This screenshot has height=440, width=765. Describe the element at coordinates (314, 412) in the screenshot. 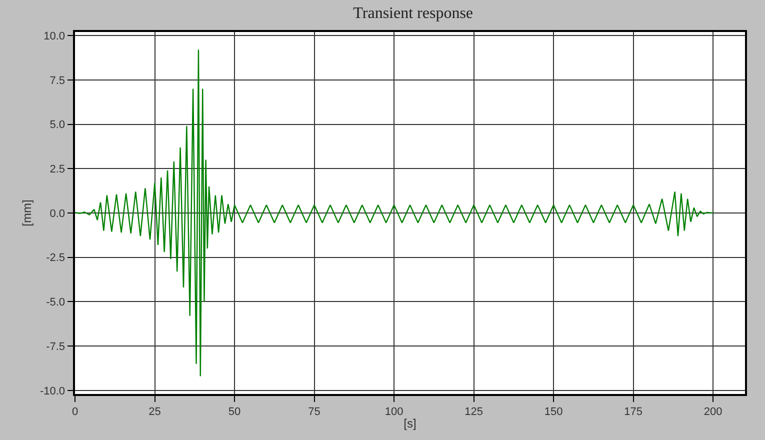

I see `x-tick-label: 75` at that location.